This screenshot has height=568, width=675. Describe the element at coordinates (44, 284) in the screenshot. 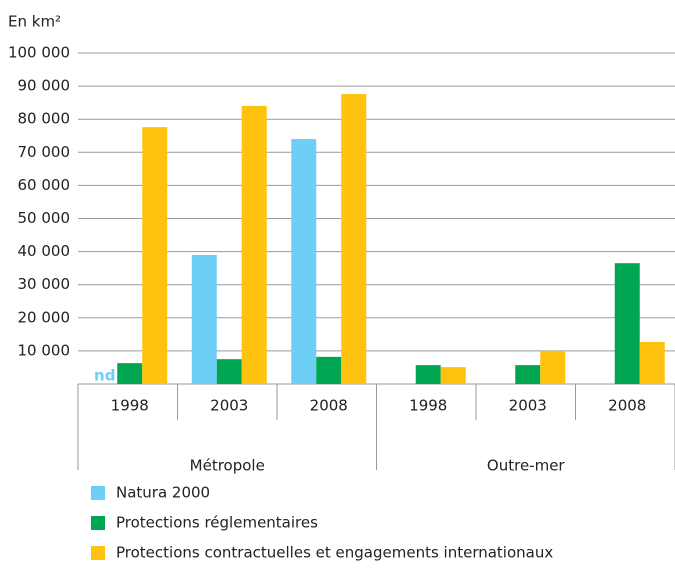

I see `y-tick-label: 30 000` at that location.